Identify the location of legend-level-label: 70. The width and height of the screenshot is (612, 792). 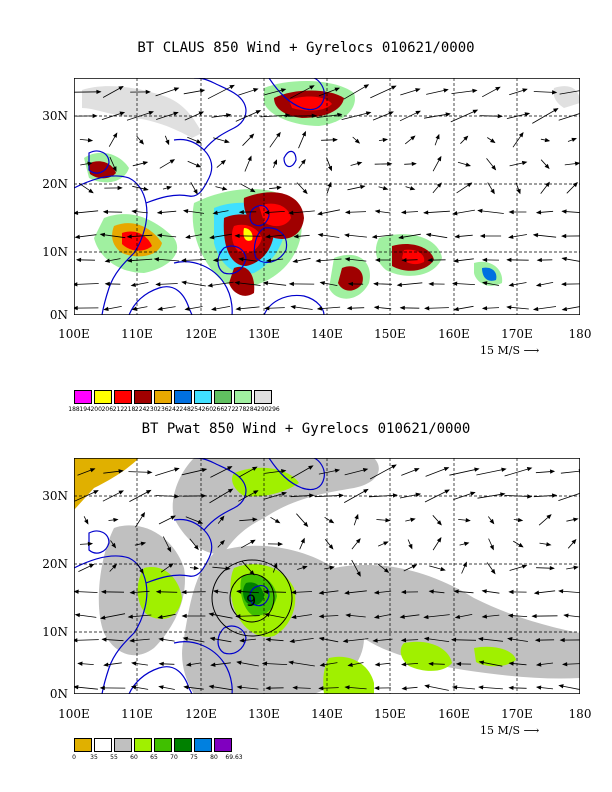
(174, 757).